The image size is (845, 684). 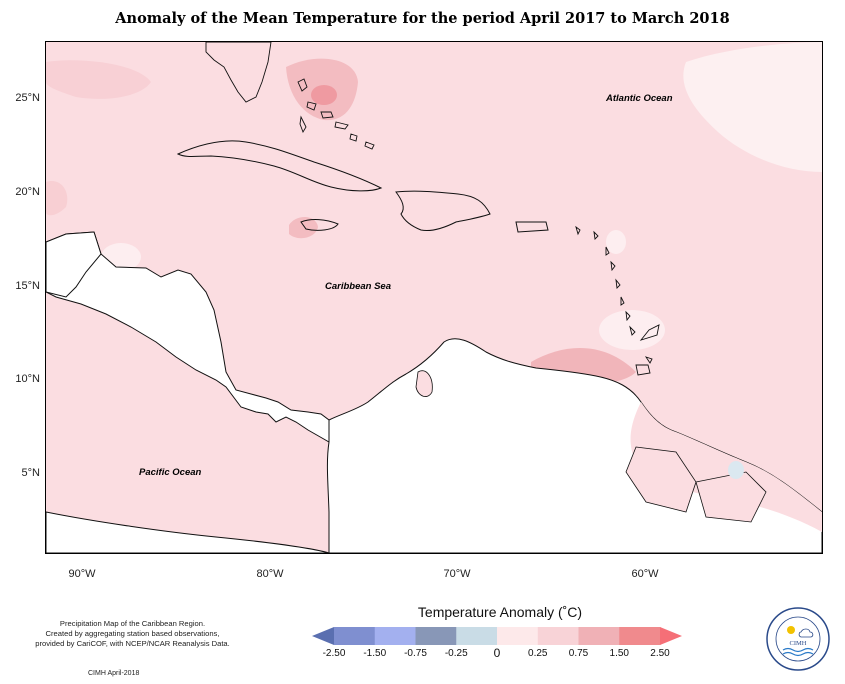 What do you see at coordinates (324, 95) in the screenshot?
I see `high-anomaly-patch` at bounding box center [324, 95].